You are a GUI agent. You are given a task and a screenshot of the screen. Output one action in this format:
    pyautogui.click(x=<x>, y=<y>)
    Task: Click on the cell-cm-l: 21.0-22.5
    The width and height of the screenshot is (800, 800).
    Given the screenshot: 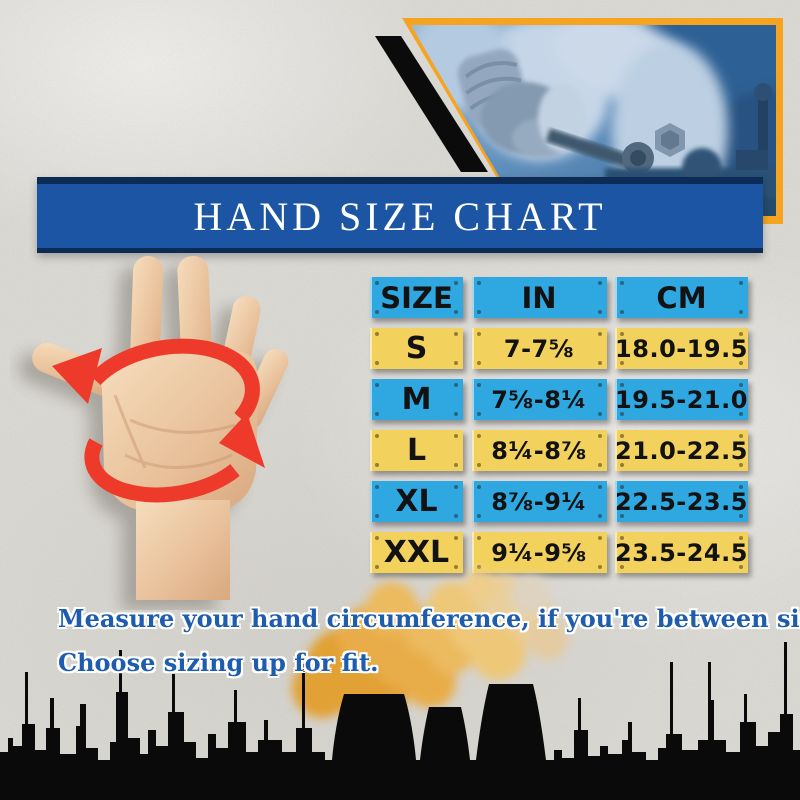 What is the action you would take?
    pyautogui.click(x=681, y=450)
    